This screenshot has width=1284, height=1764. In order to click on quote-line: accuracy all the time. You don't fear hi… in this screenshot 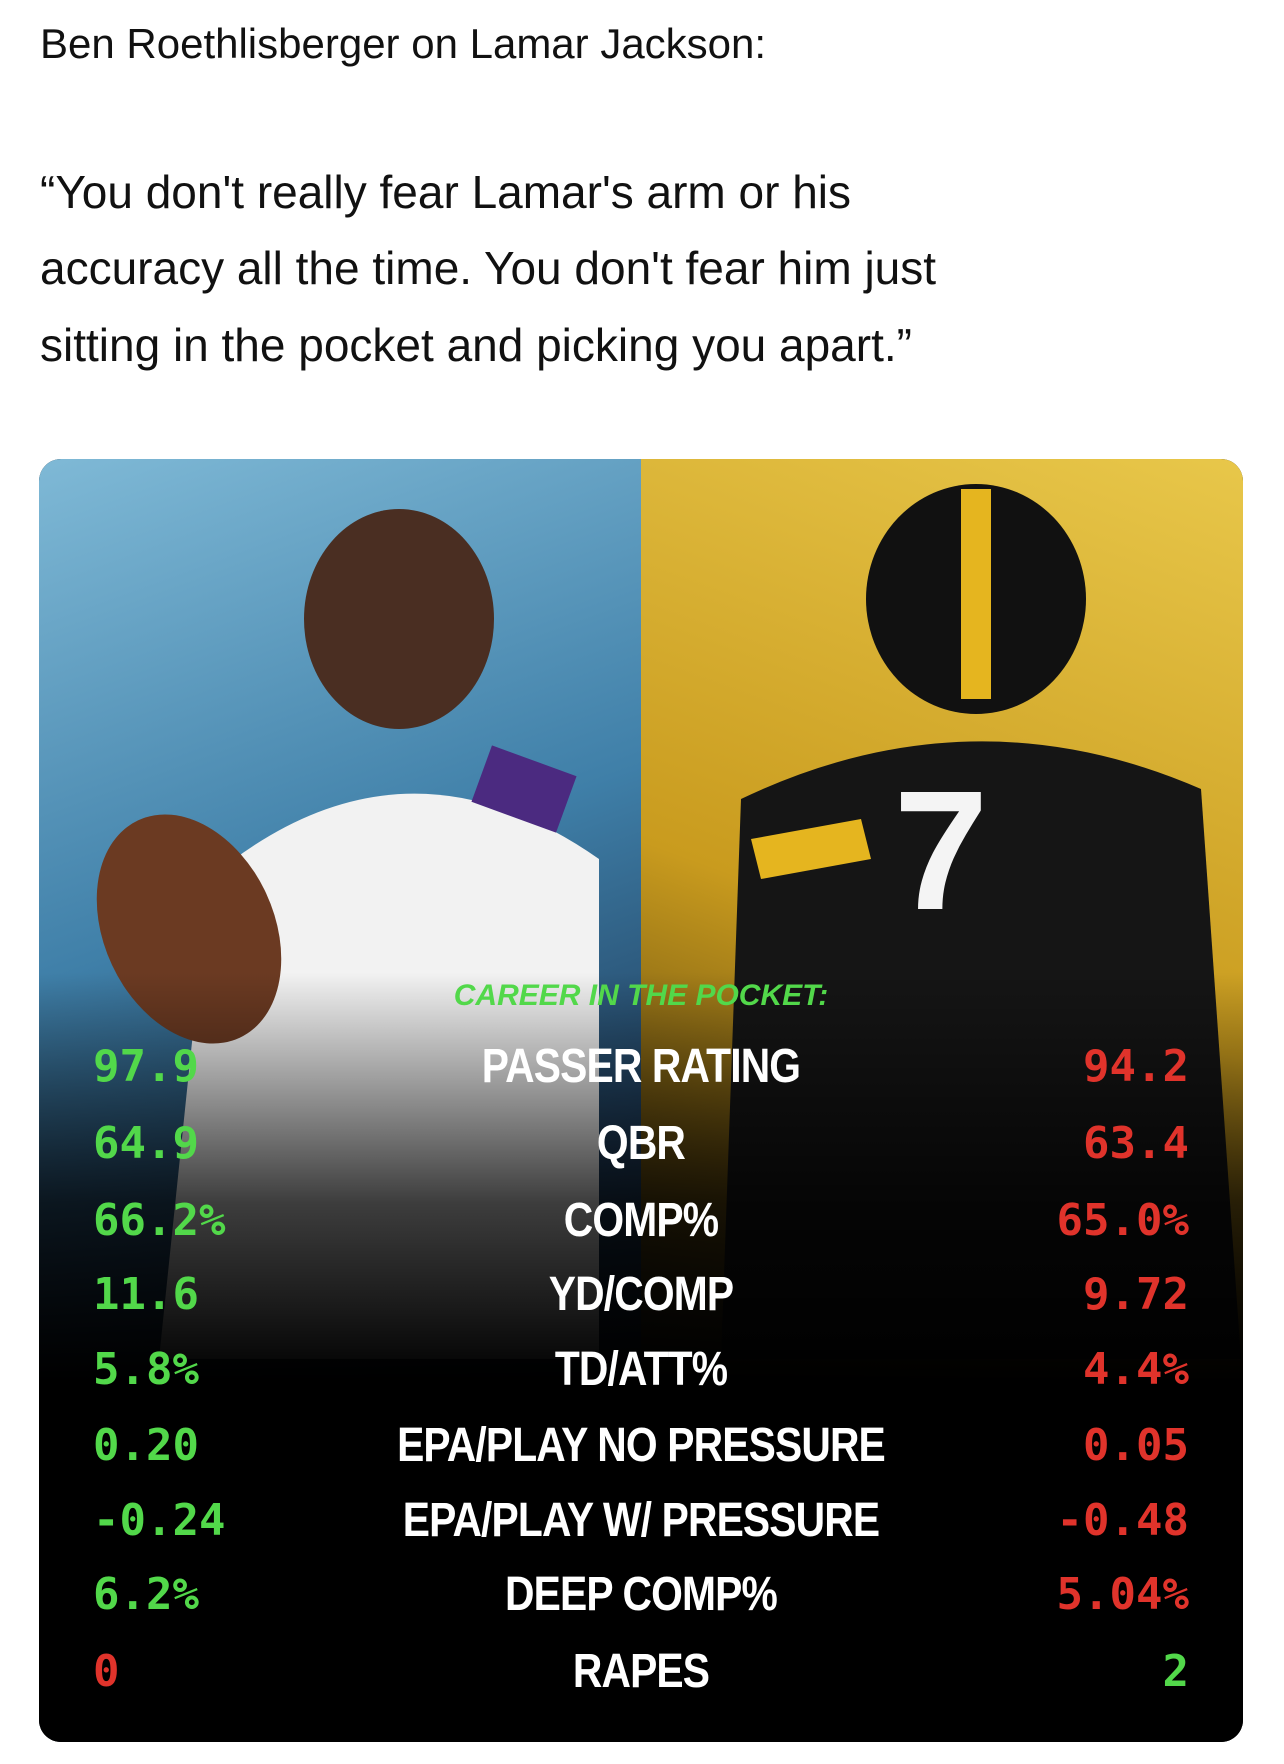, I will do `click(488, 268)`.